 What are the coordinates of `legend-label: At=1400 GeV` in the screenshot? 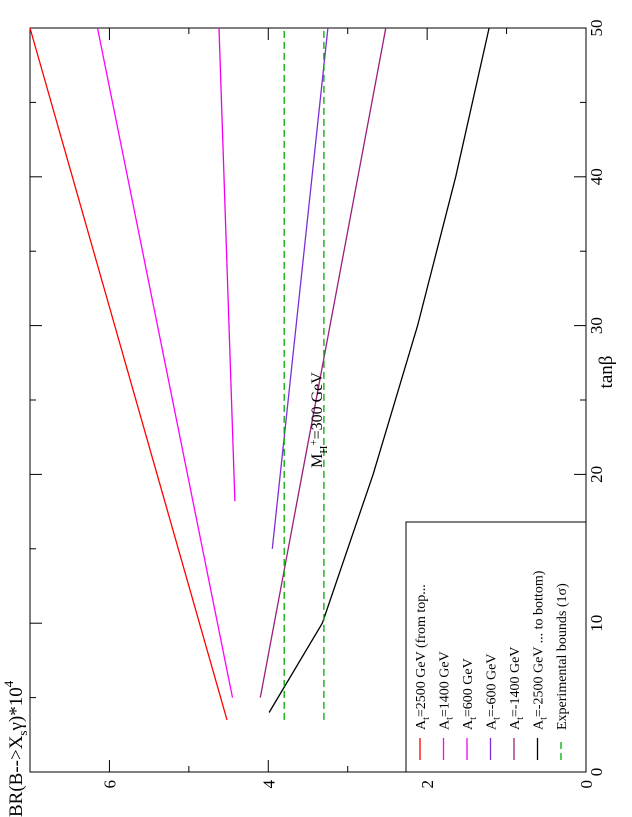 It's located at (447, 690).